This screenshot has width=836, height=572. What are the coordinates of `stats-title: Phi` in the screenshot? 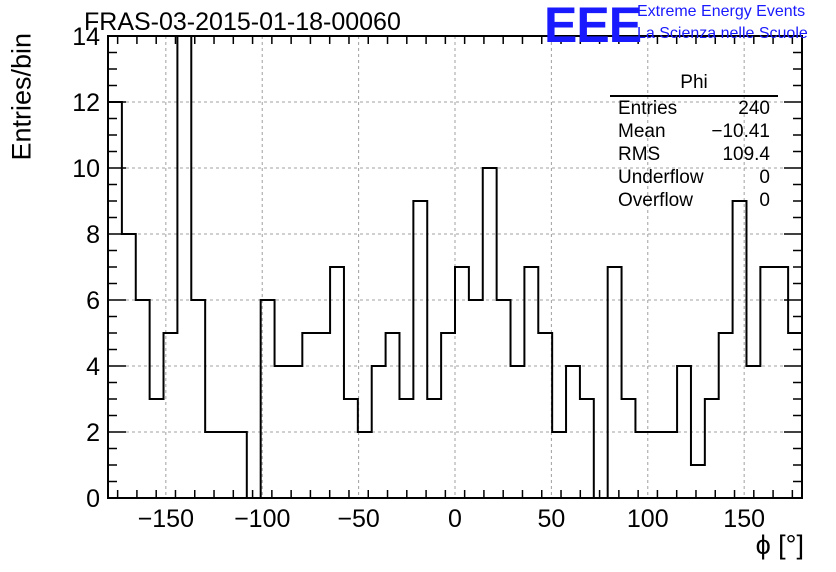 It's located at (694, 84).